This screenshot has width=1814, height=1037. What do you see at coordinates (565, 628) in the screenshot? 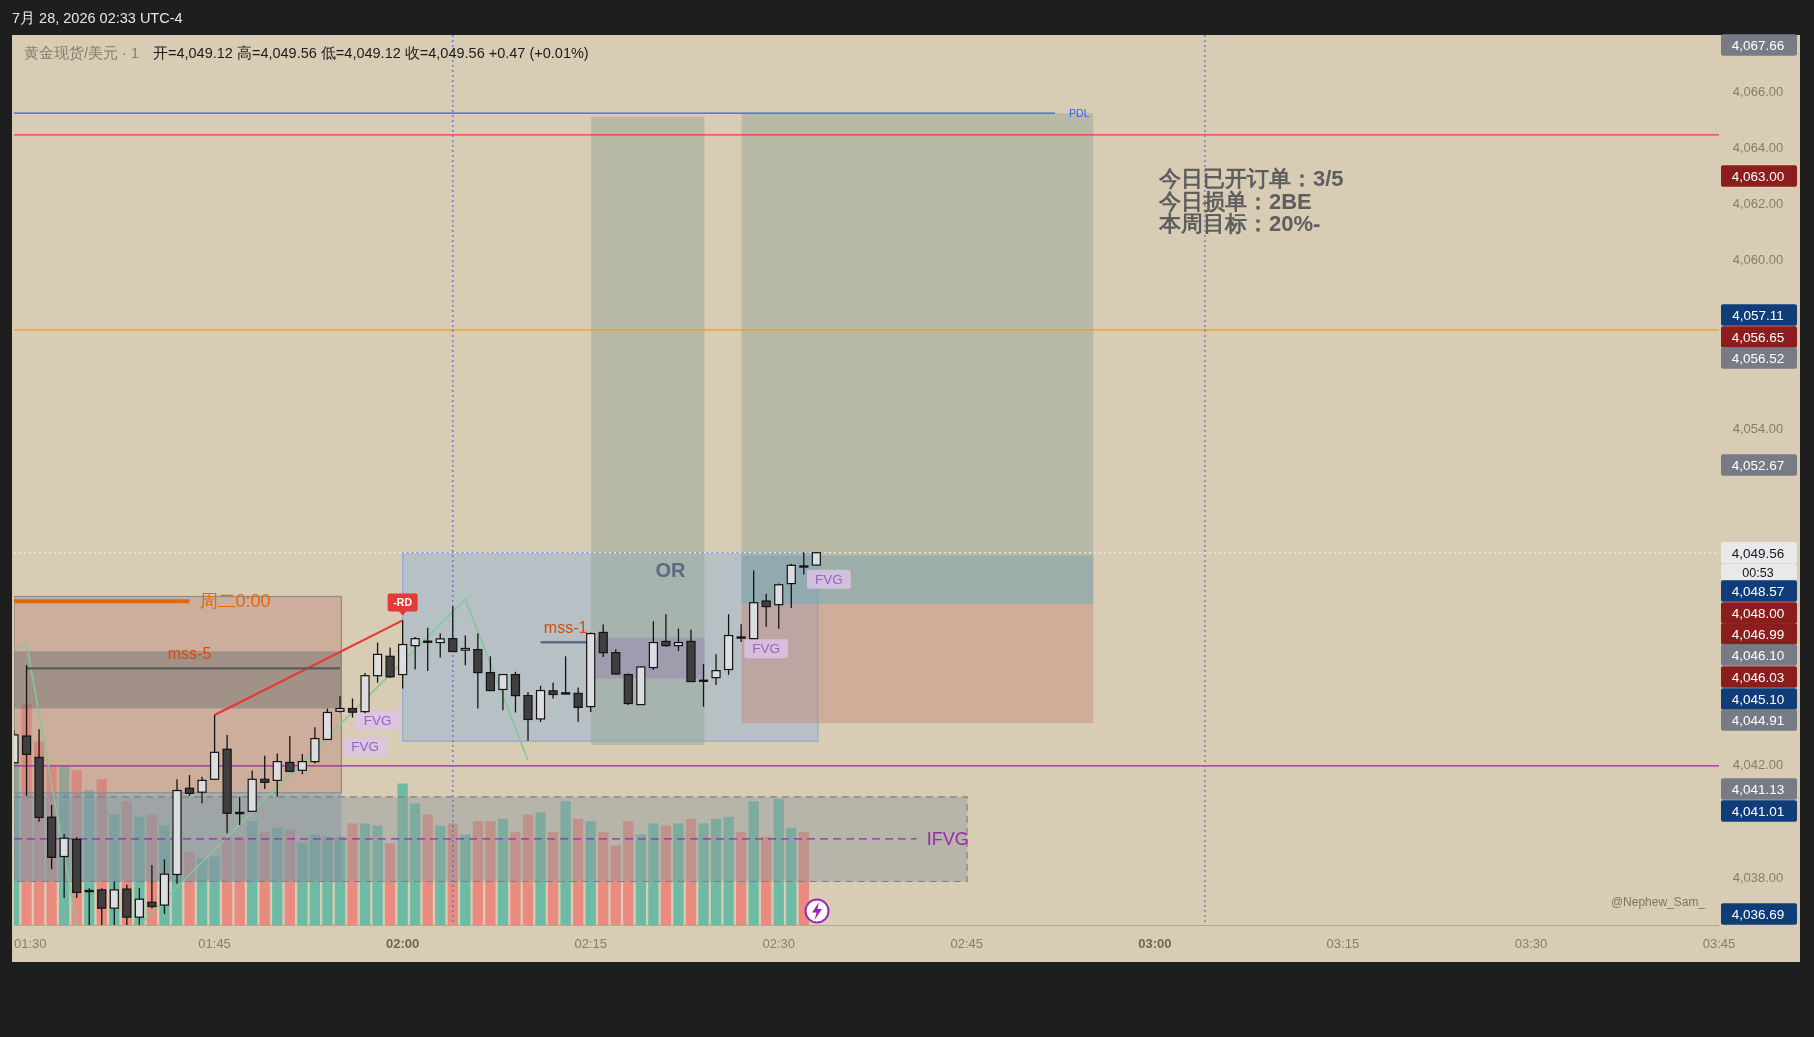
I see `annotation: mss-1` at bounding box center [565, 628].